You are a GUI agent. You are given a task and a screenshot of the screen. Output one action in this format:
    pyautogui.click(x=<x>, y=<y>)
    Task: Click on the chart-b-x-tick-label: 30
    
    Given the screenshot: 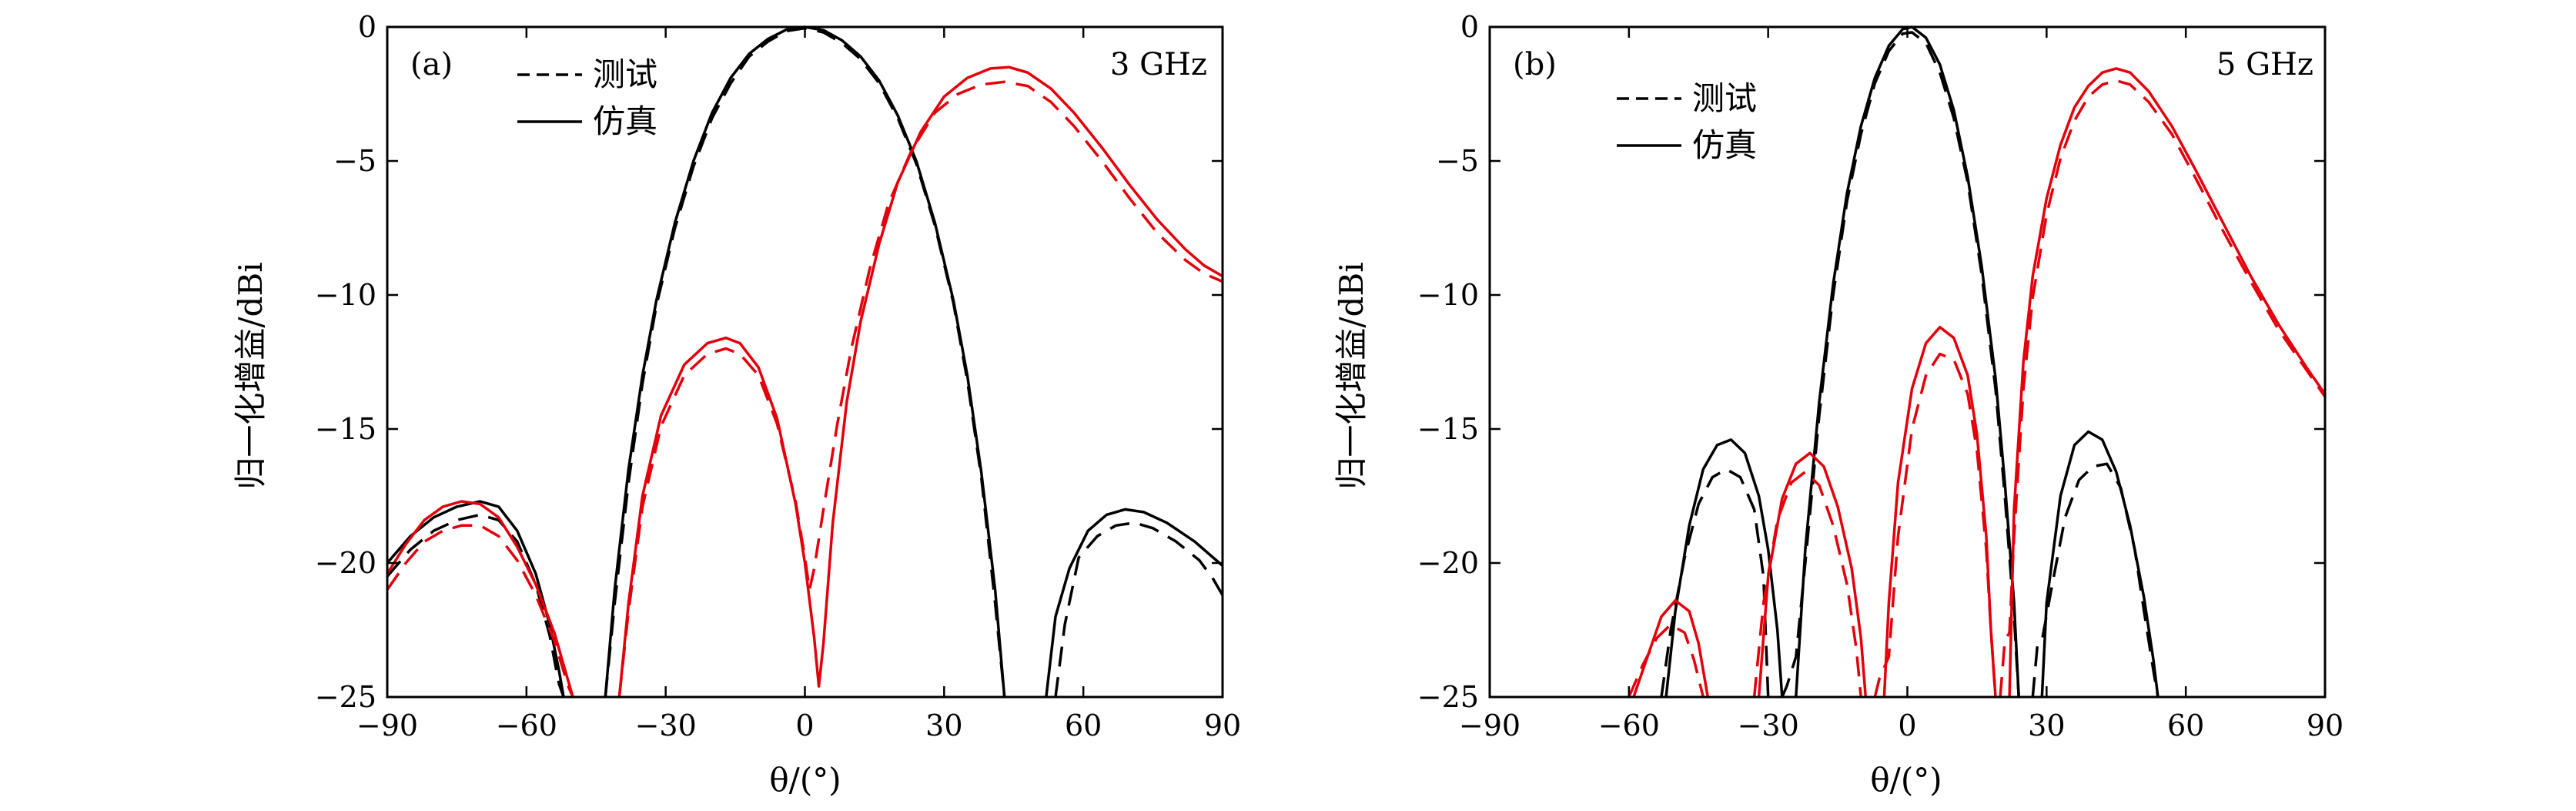 What is the action you would take?
    pyautogui.click(x=2047, y=725)
    